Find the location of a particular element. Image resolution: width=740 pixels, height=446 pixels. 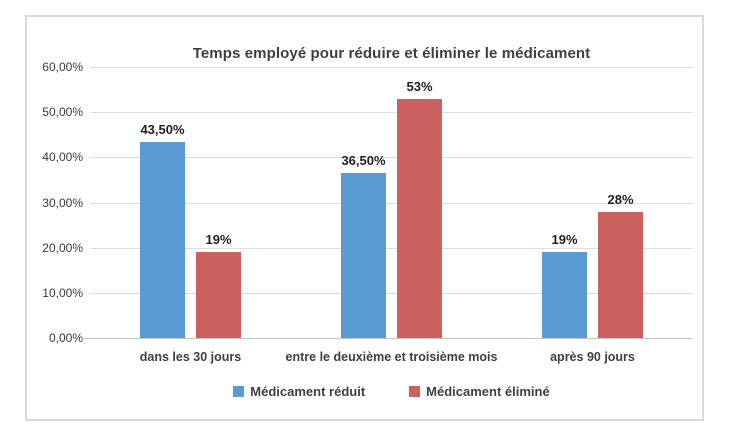

data-label: 36,50% is located at coordinates (363, 161).